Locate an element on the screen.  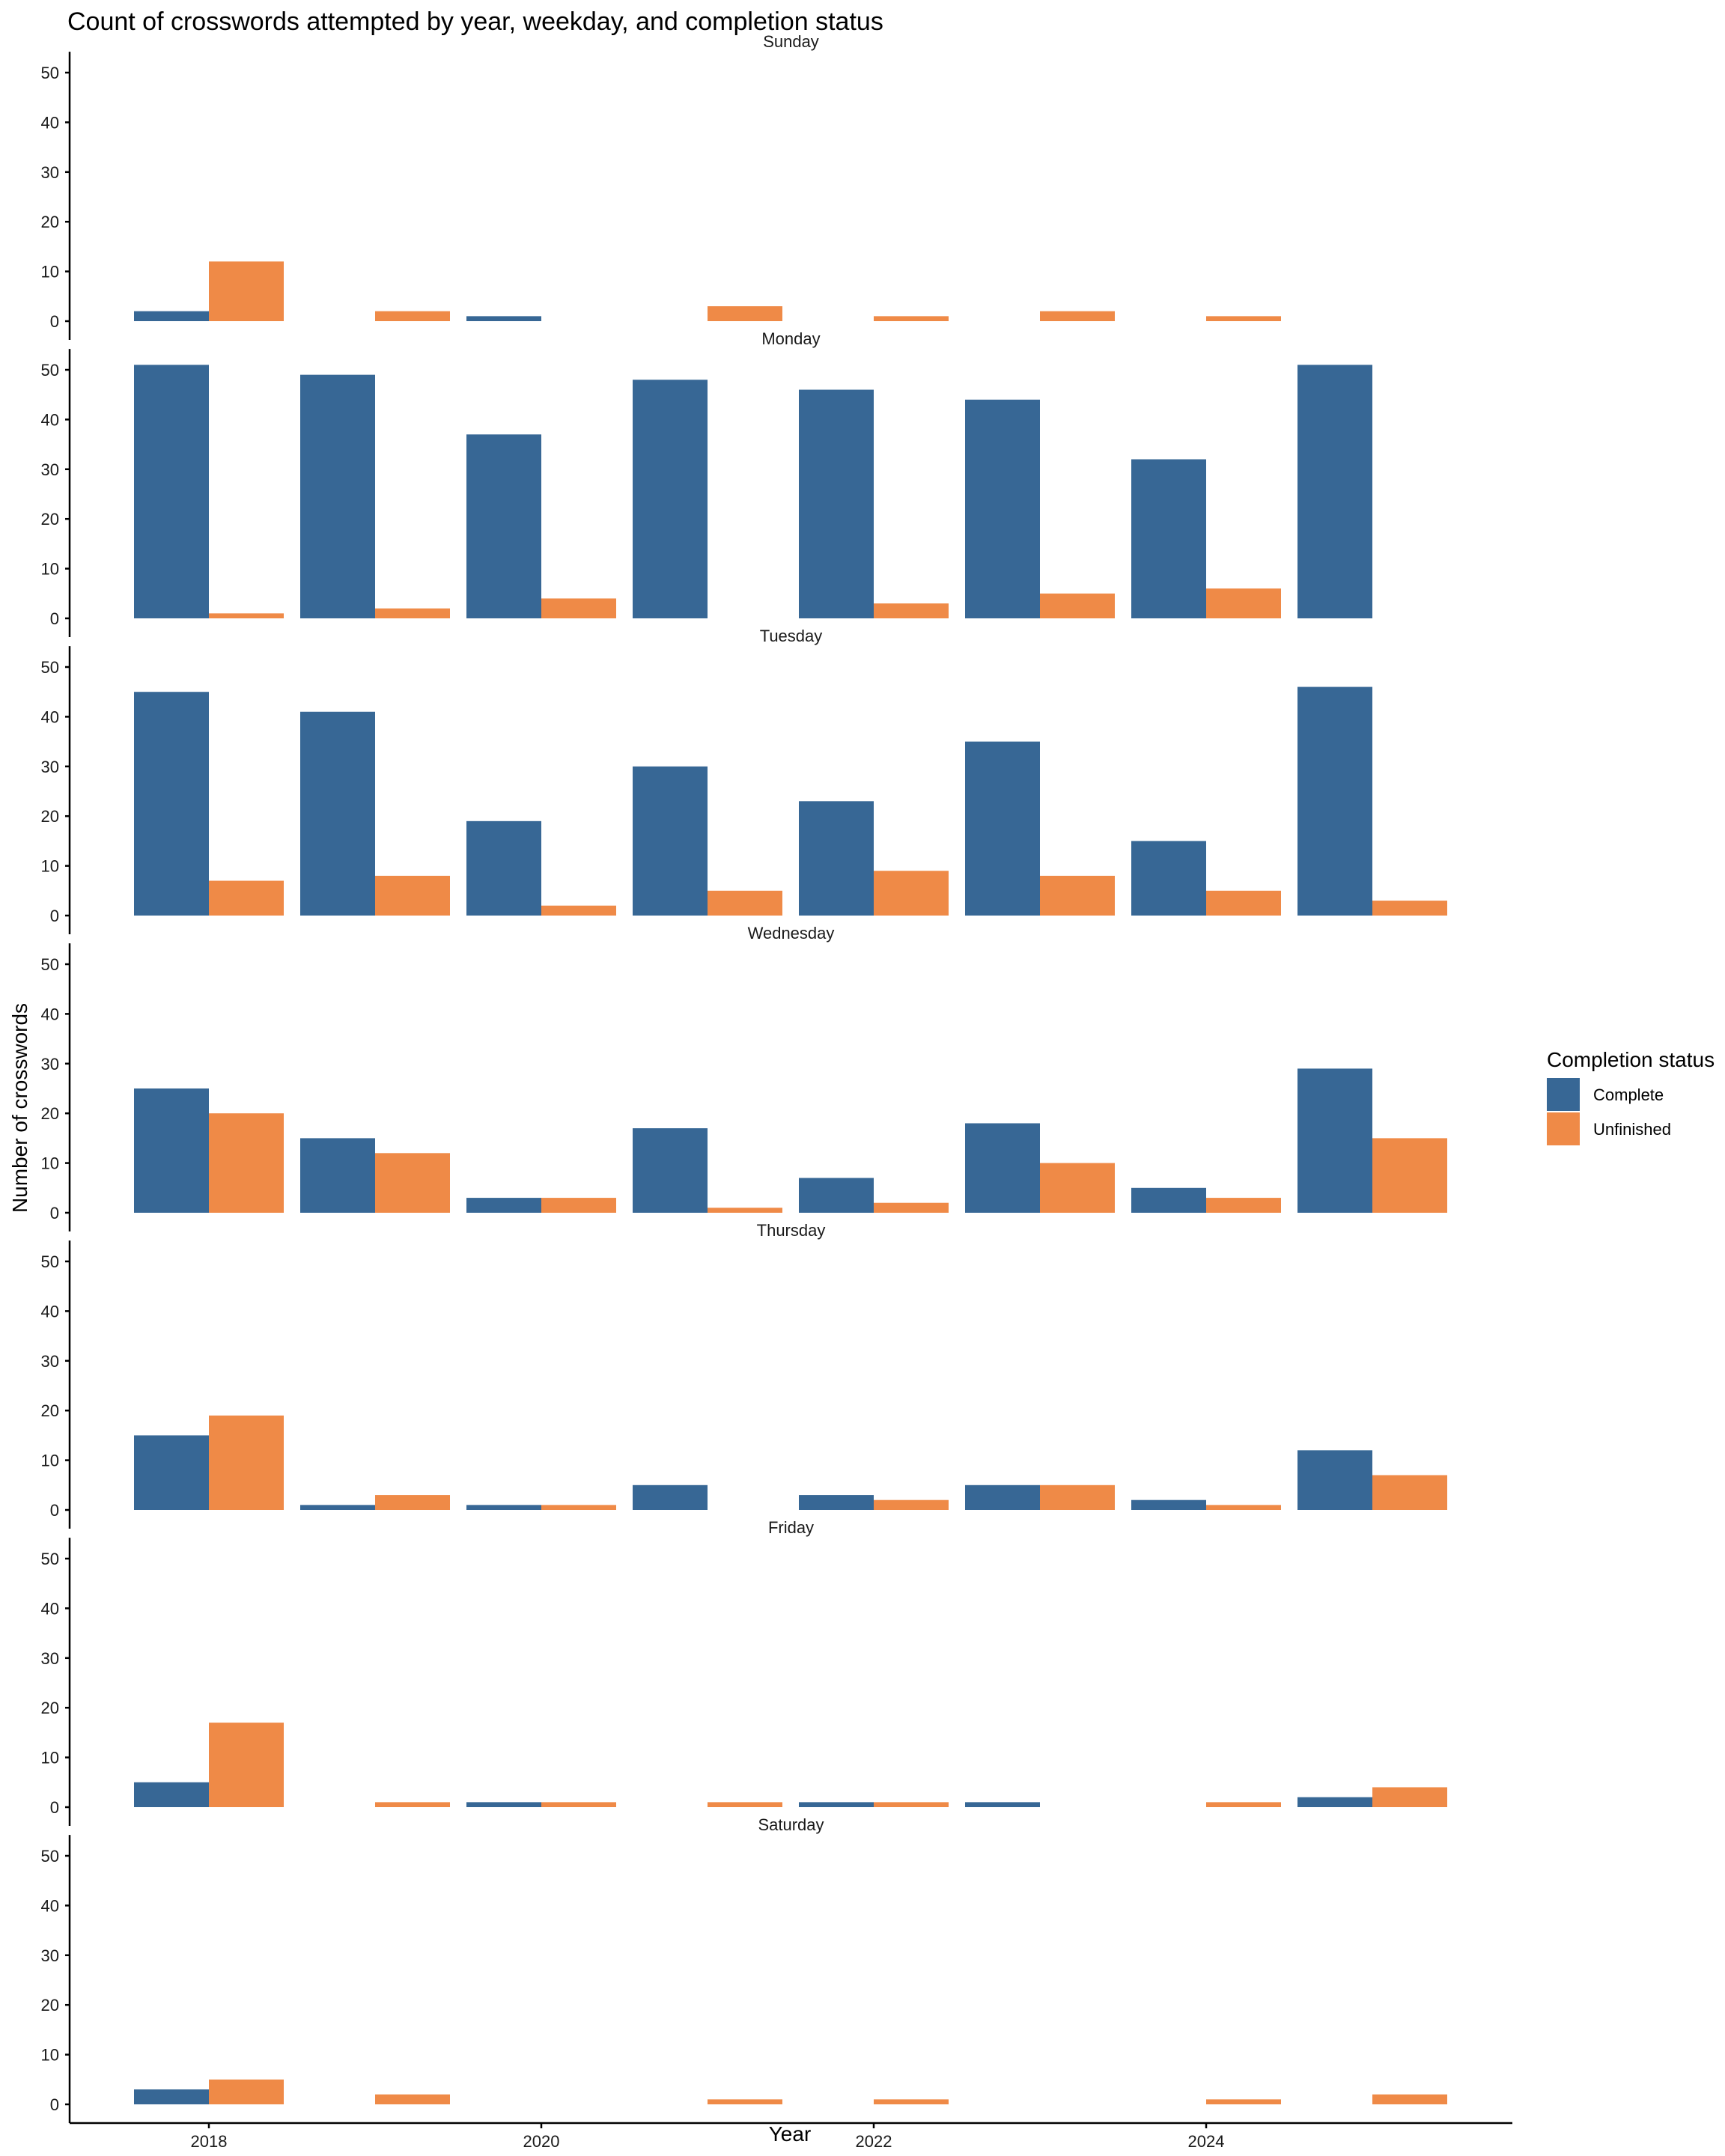
bar-wednesday-2022-complete is located at coordinates (836, 1195).